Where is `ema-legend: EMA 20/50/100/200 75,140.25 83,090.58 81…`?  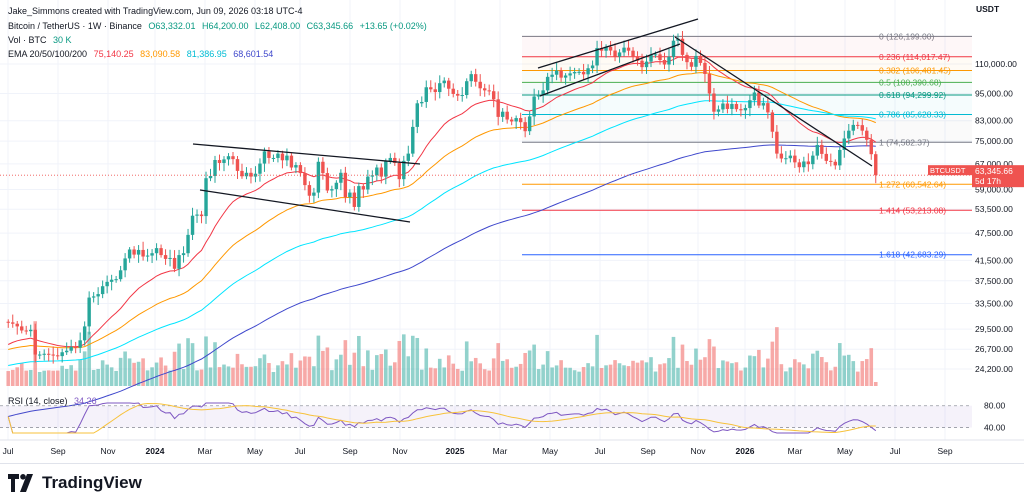 ema-legend: EMA 20/50/100/200 75,140.25 83,090.58 81… is located at coordinates (142, 54).